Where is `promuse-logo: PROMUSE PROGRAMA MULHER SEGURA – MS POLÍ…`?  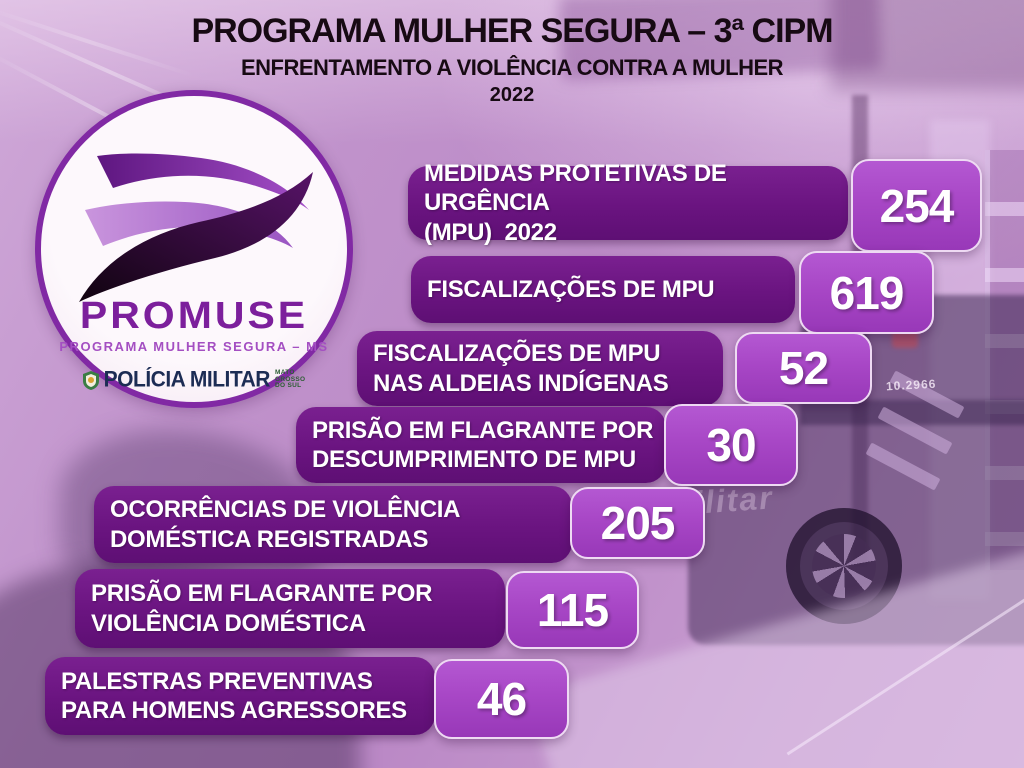
promuse-logo: PROMUSE PROGRAMA MULHER SEGURA – MS POLÍ… is located at coordinates (194, 249).